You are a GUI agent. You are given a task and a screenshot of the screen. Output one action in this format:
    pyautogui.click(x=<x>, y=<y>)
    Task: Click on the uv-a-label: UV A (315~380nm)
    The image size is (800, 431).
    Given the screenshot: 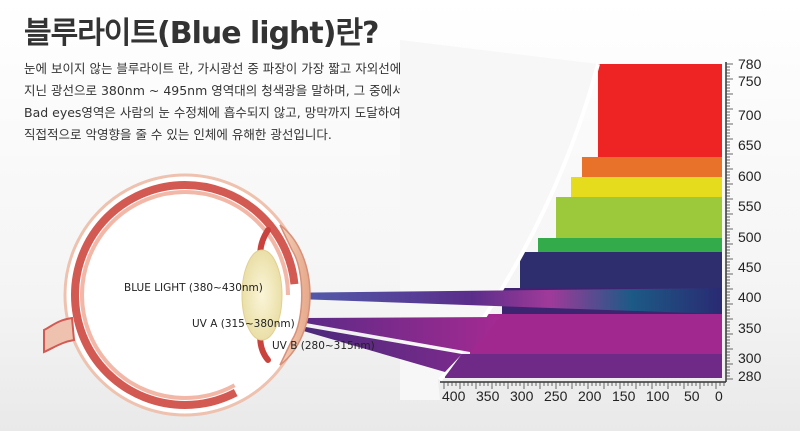 What is the action you would take?
    pyautogui.click(x=243, y=324)
    